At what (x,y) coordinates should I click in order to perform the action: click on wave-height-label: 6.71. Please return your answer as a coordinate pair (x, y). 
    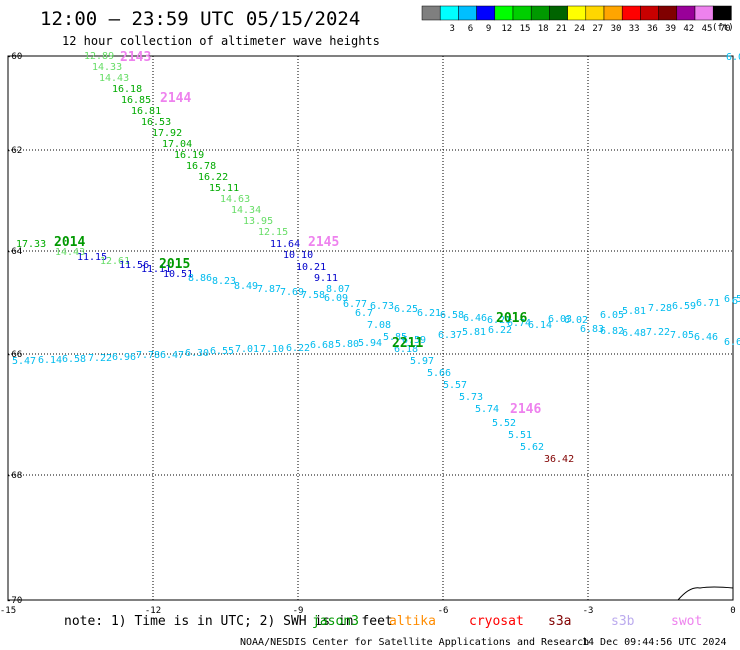
    Looking at the image, I should click on (708, 303).